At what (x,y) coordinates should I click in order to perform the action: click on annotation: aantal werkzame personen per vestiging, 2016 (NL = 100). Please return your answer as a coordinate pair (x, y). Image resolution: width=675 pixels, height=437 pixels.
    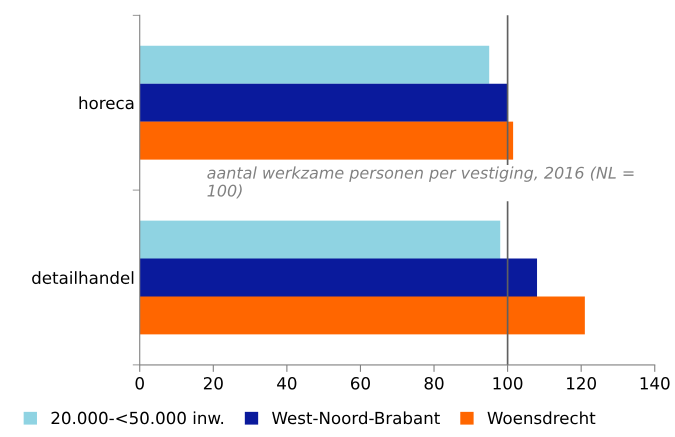
    Looking at the image, I should click on (420, 182).